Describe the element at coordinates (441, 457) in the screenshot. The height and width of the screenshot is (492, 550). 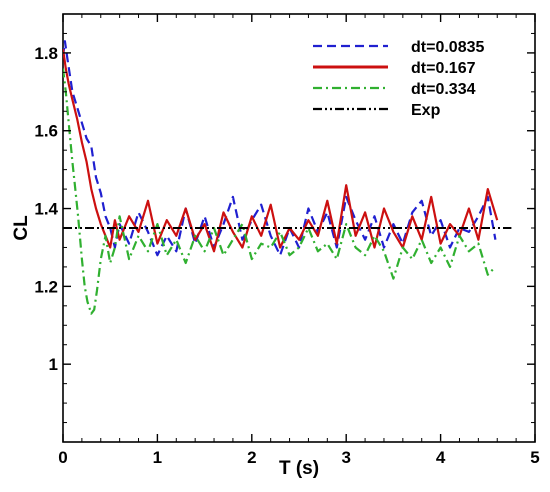
I see `x-tick-label: 4` at that location.